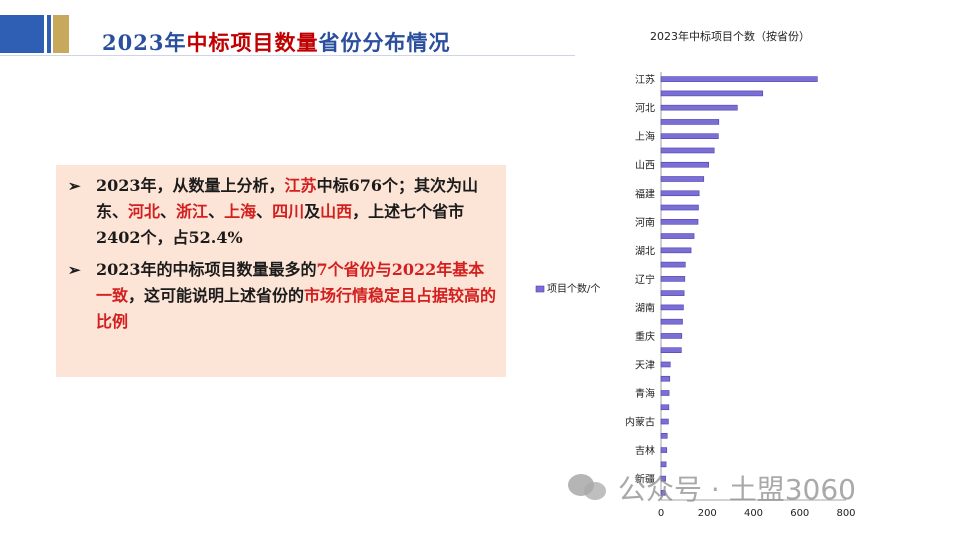  What do you see at coordinates (354, 269) in the screenshot?
I see `highlight-segment: 7个省份与` at bounding box center [354, 269].